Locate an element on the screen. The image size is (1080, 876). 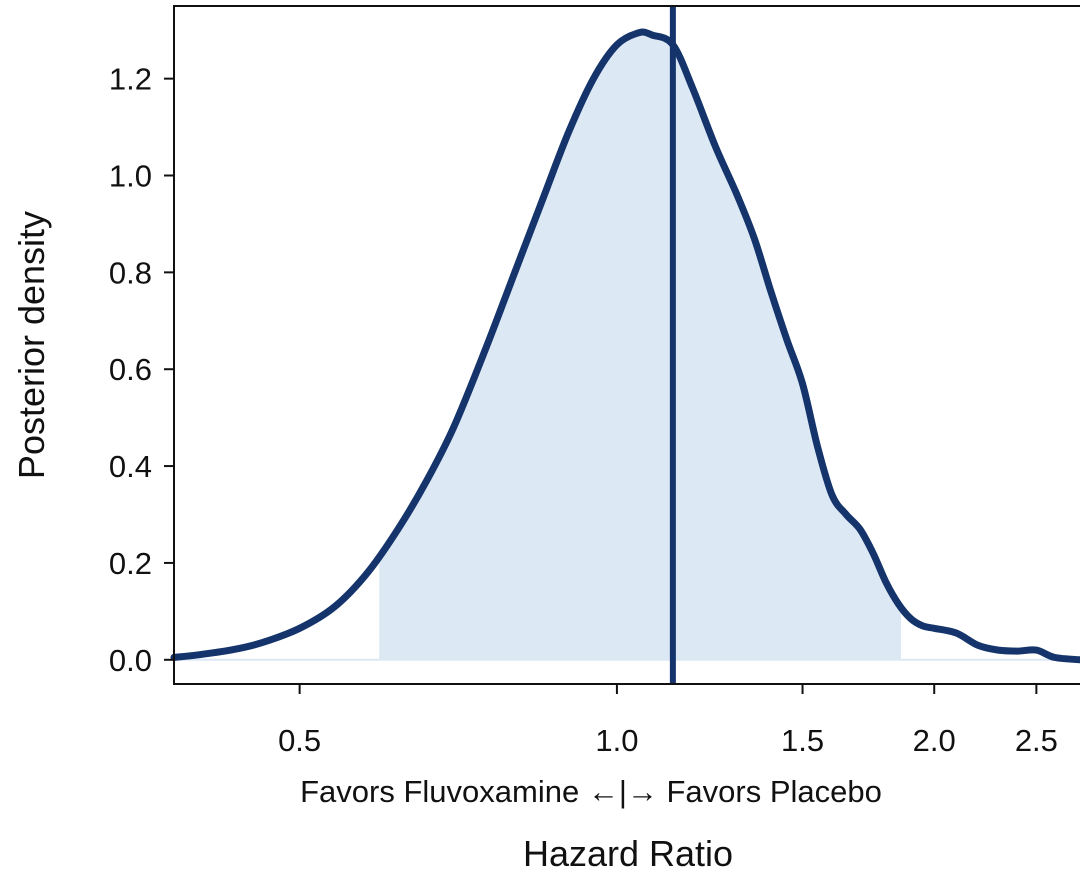
x-tick-label: 0.5 is located at coordinates (299, 740).